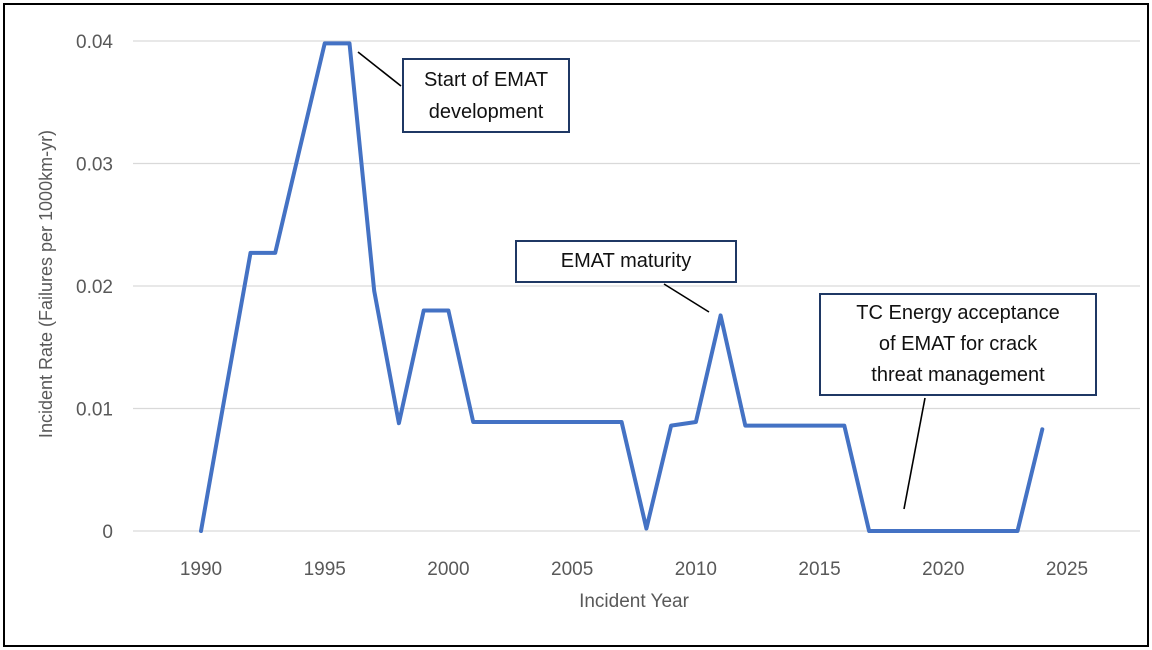 This screenshot has width=1152, height=650. What do you see at coordinates (572, 569) in the screenshot?
I see `x-tick-label: 2005` at bounding box center [572, 569].